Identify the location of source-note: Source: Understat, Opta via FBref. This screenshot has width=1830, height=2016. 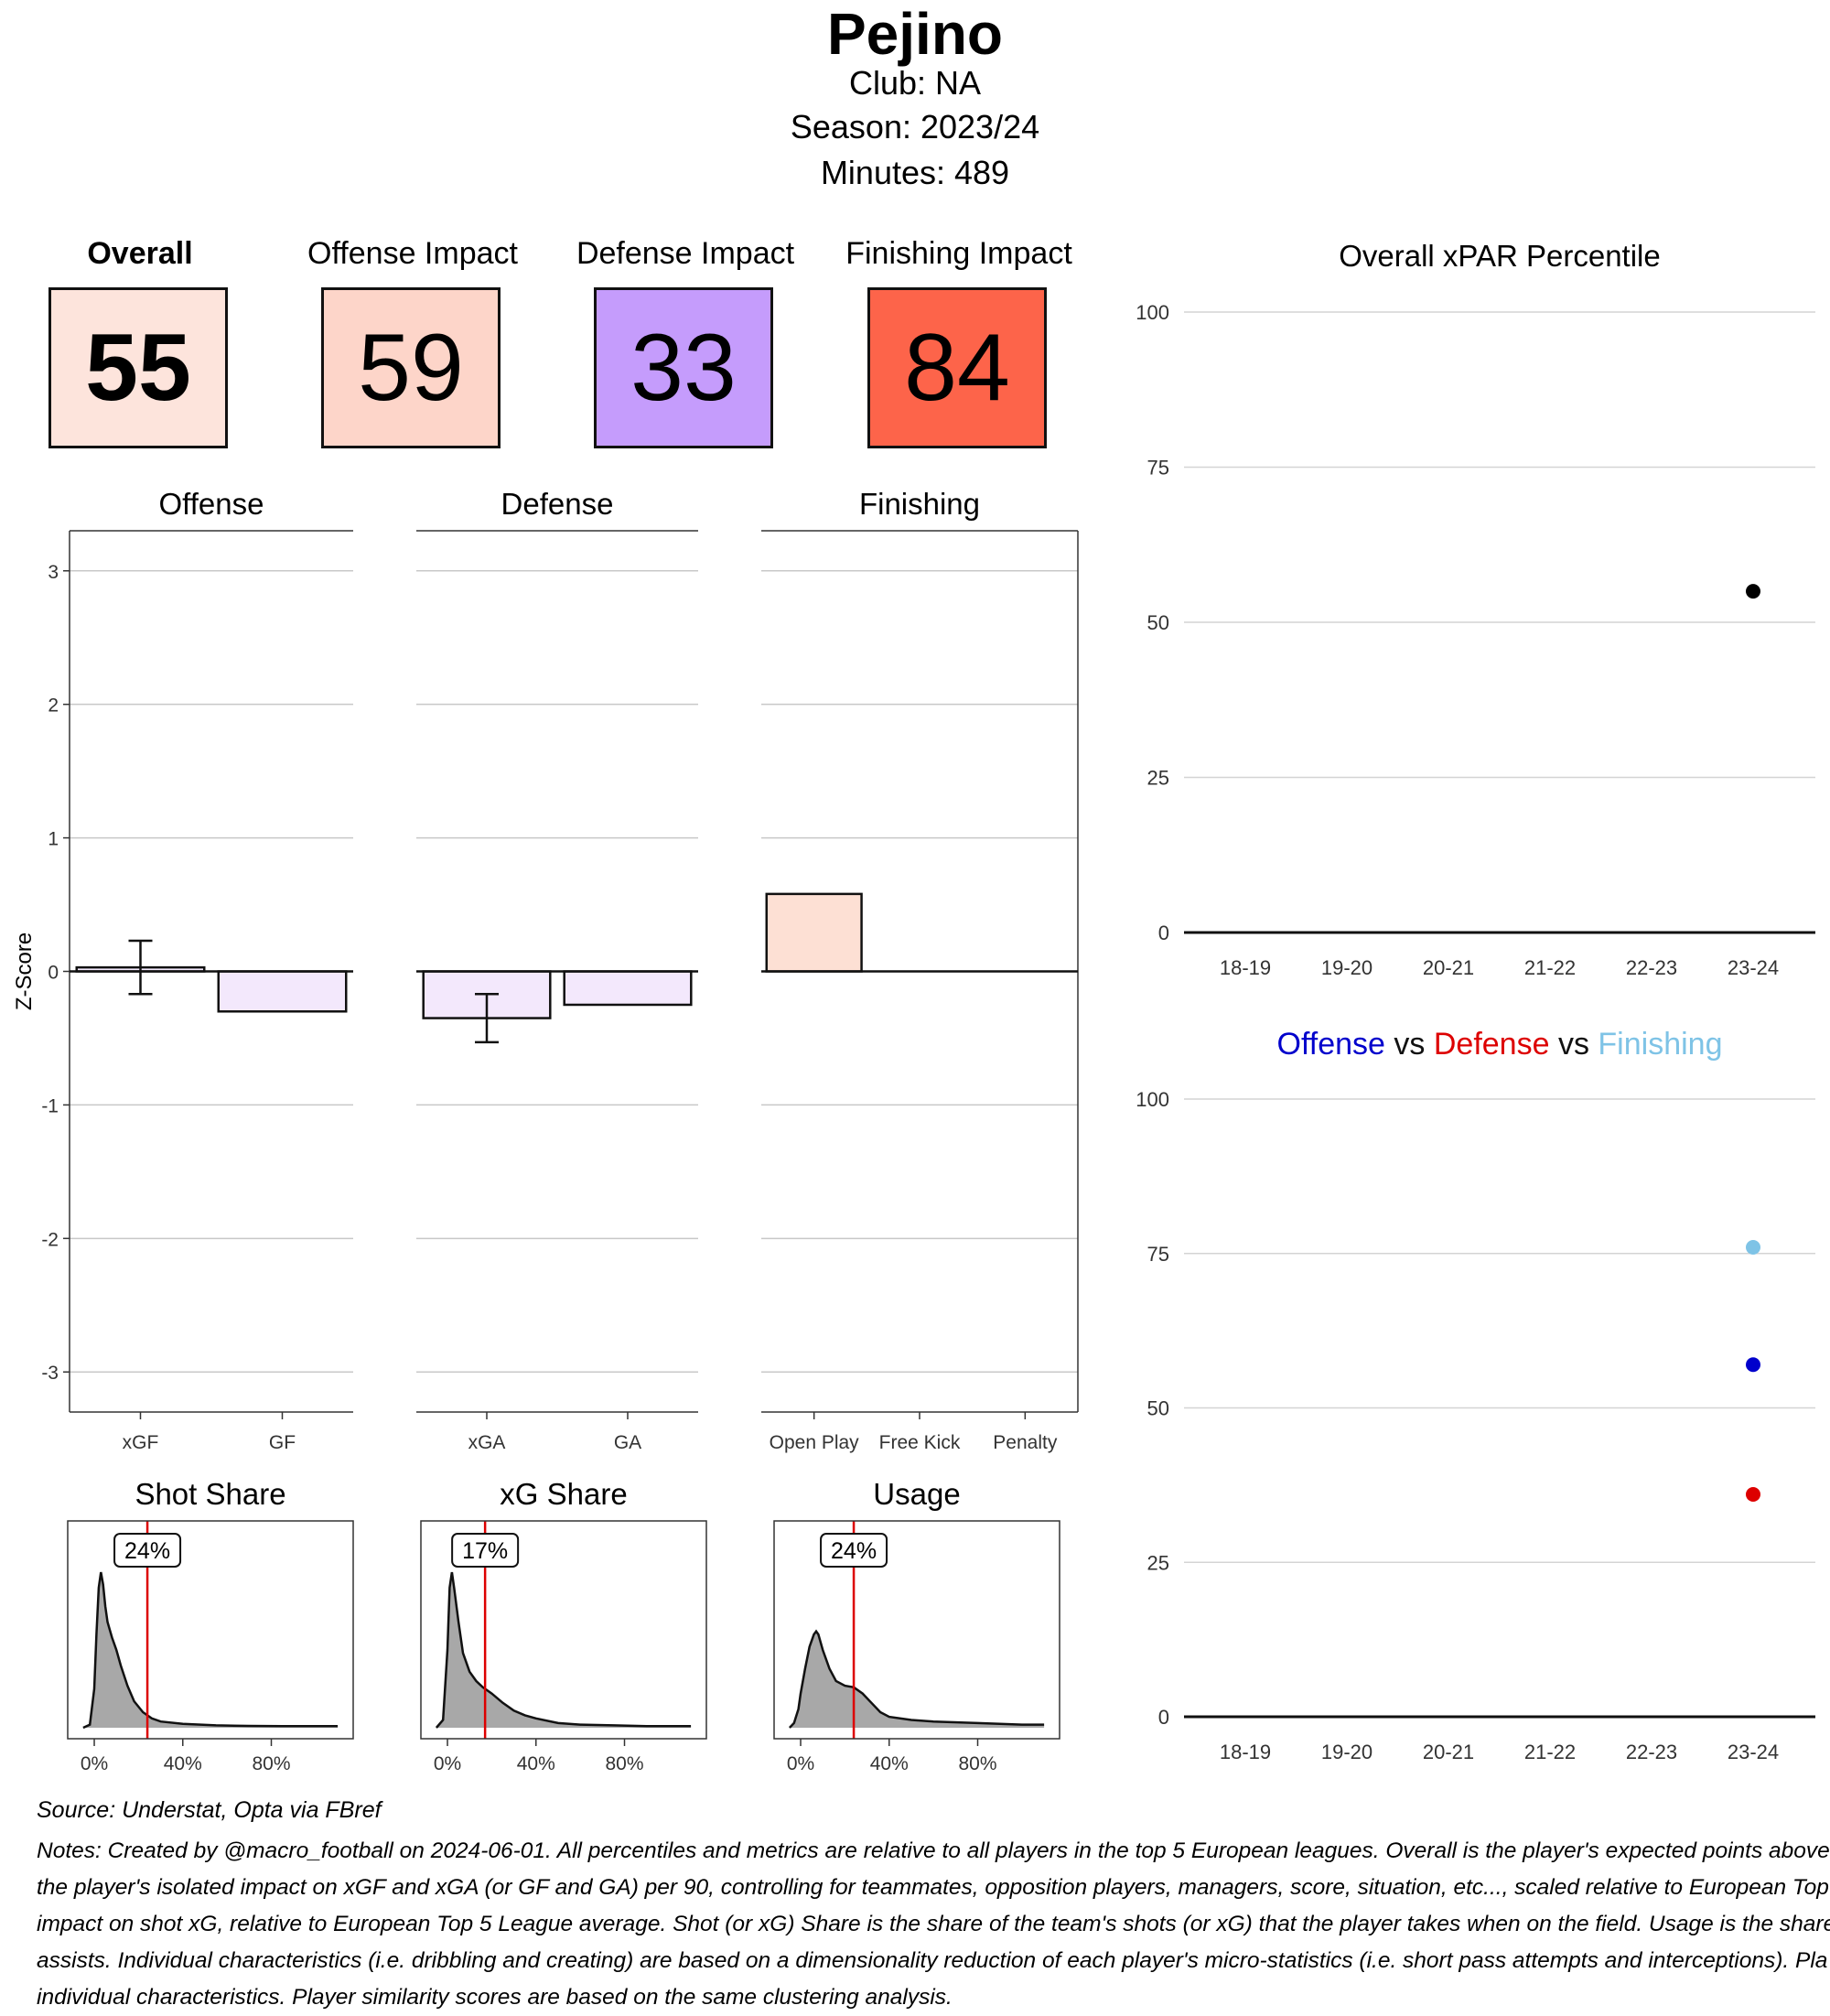
(210, 1810).